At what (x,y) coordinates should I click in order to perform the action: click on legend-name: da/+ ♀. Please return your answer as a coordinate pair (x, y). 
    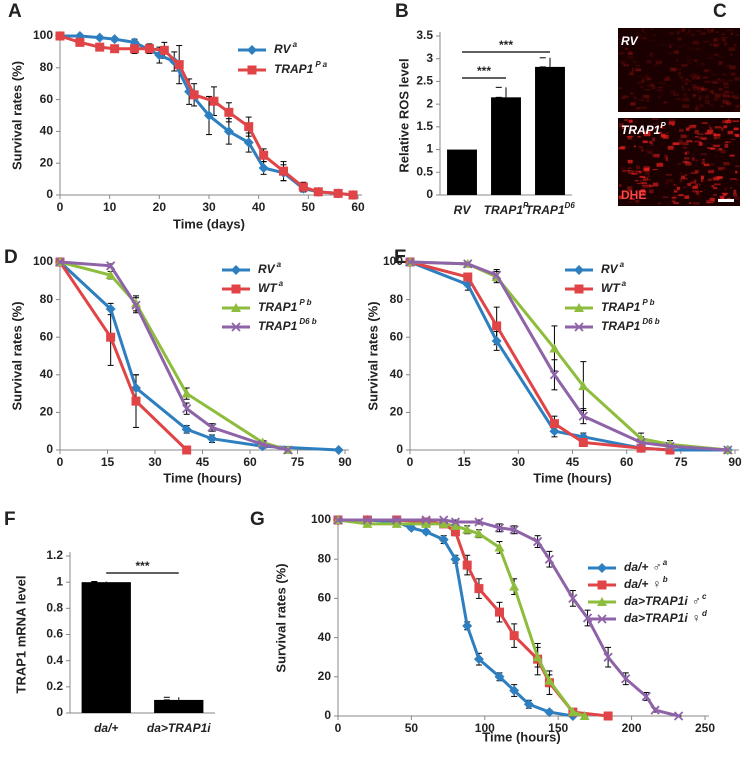
    Looking at the image, I should click on (642, 584).